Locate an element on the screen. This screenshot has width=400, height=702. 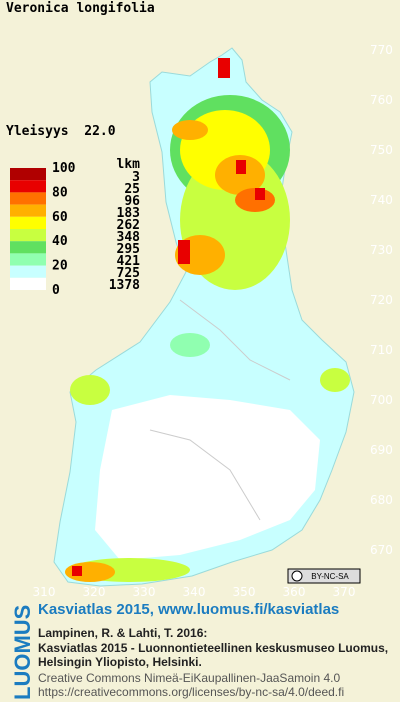
brand: LUOMUS is located at coordinates (22, 652).